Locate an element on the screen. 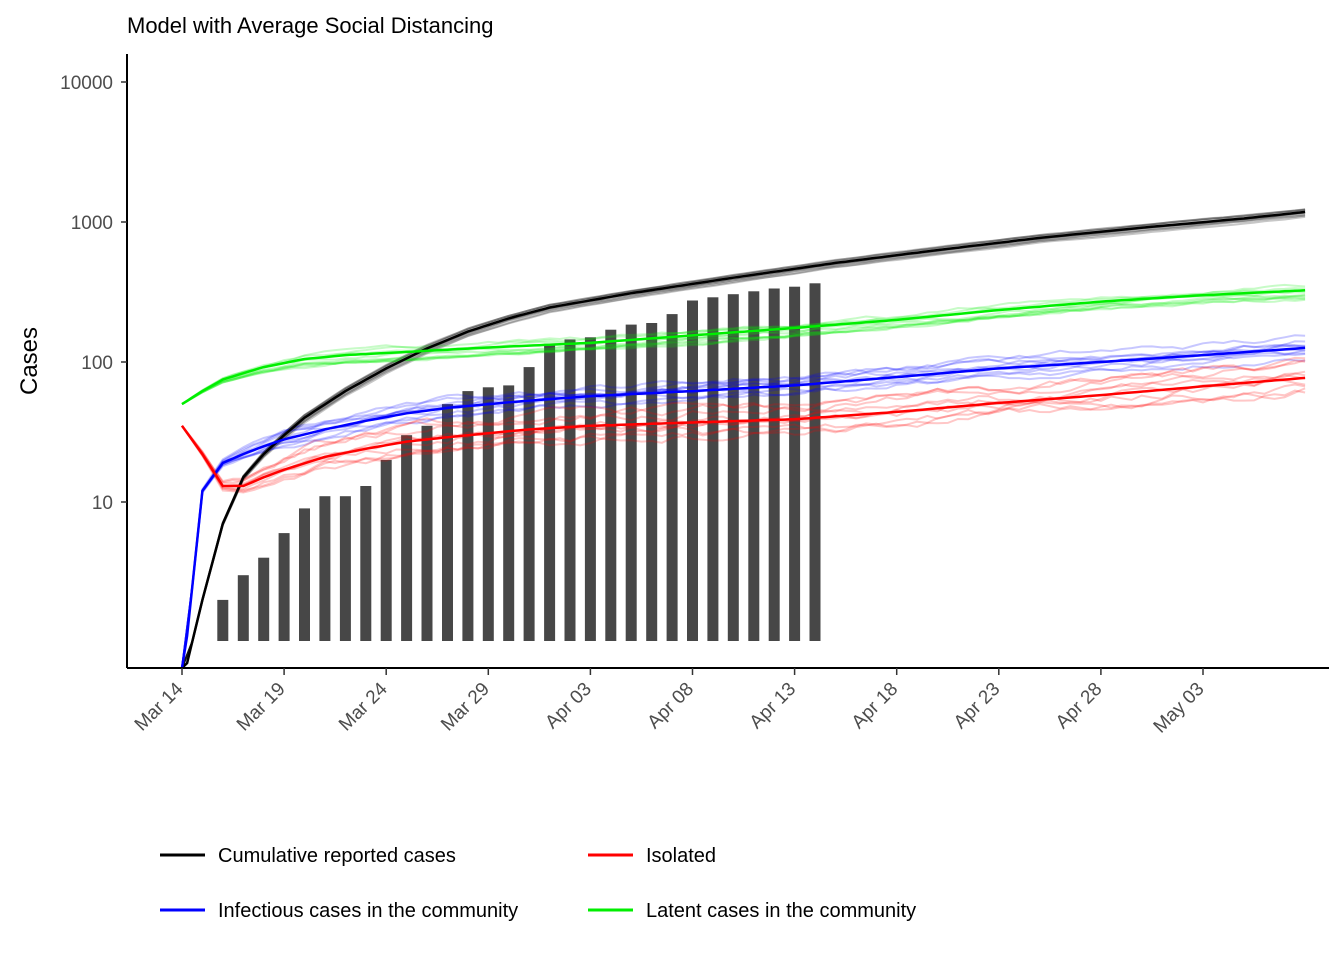 The height and width of the screenshot is (965, 1344). legend-label: Cumulative reported cases is located at coordinates (337, 856).